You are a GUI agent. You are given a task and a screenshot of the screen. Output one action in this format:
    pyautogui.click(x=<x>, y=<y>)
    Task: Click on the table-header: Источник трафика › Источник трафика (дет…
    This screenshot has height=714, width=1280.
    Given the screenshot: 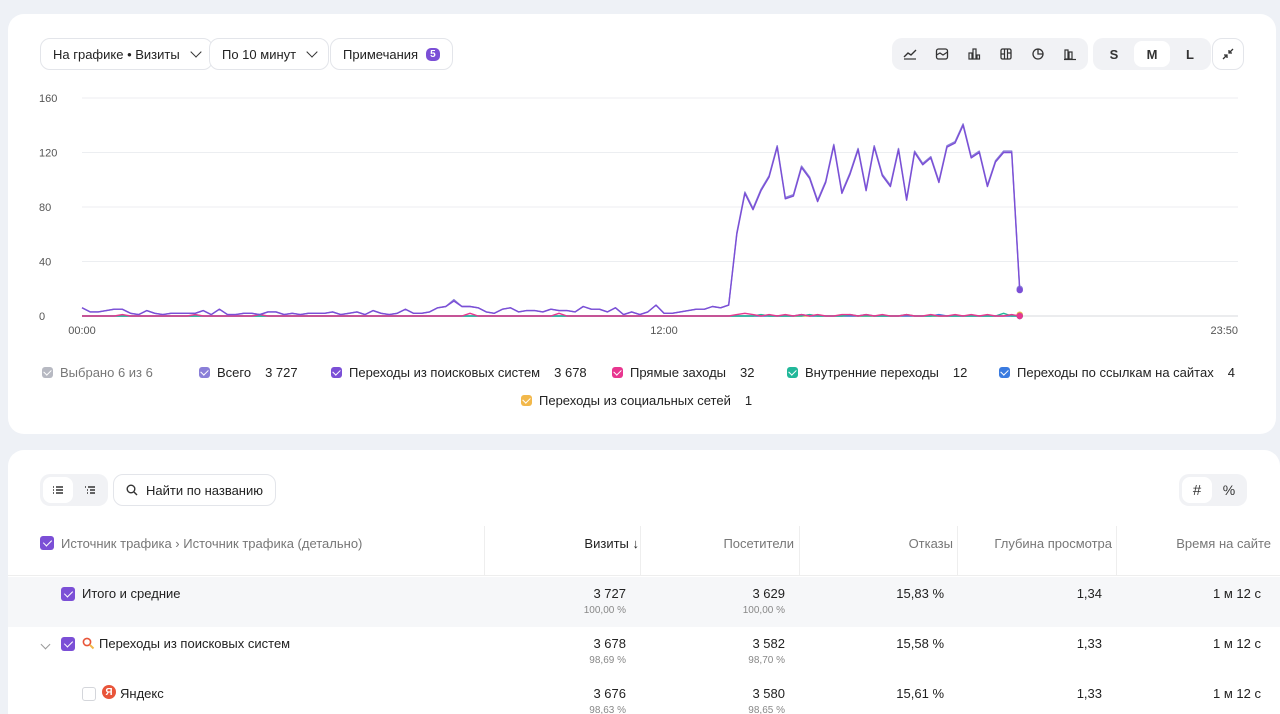 What is the action you would take?
    pyautogui.click(x=644, y=551)
    